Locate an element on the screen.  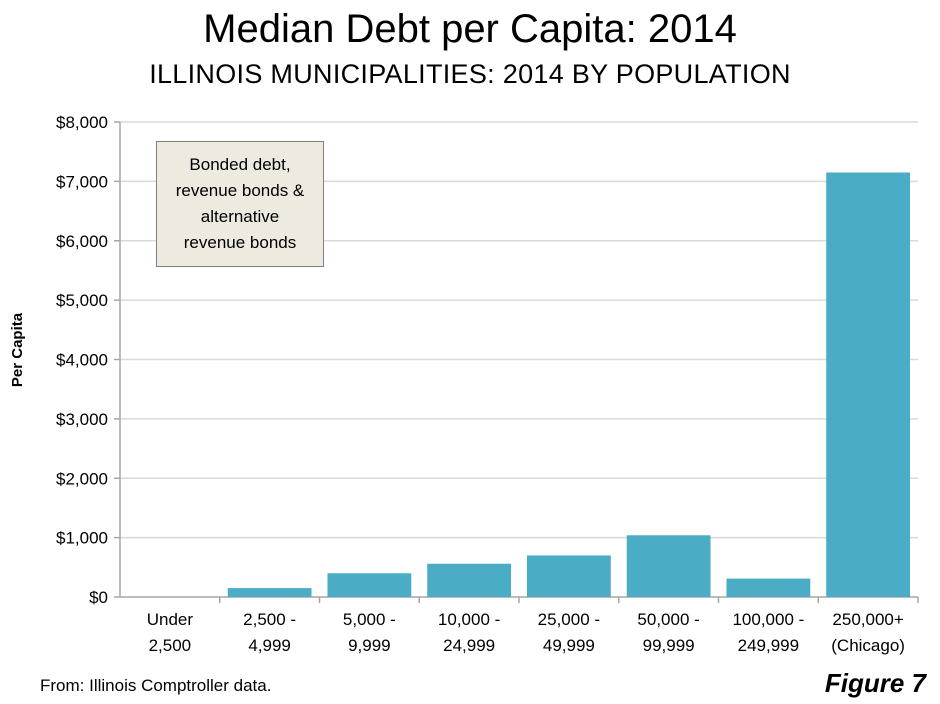
chart-title: Median Debt per Capita: 2014 is located at coordinates (470, 29).